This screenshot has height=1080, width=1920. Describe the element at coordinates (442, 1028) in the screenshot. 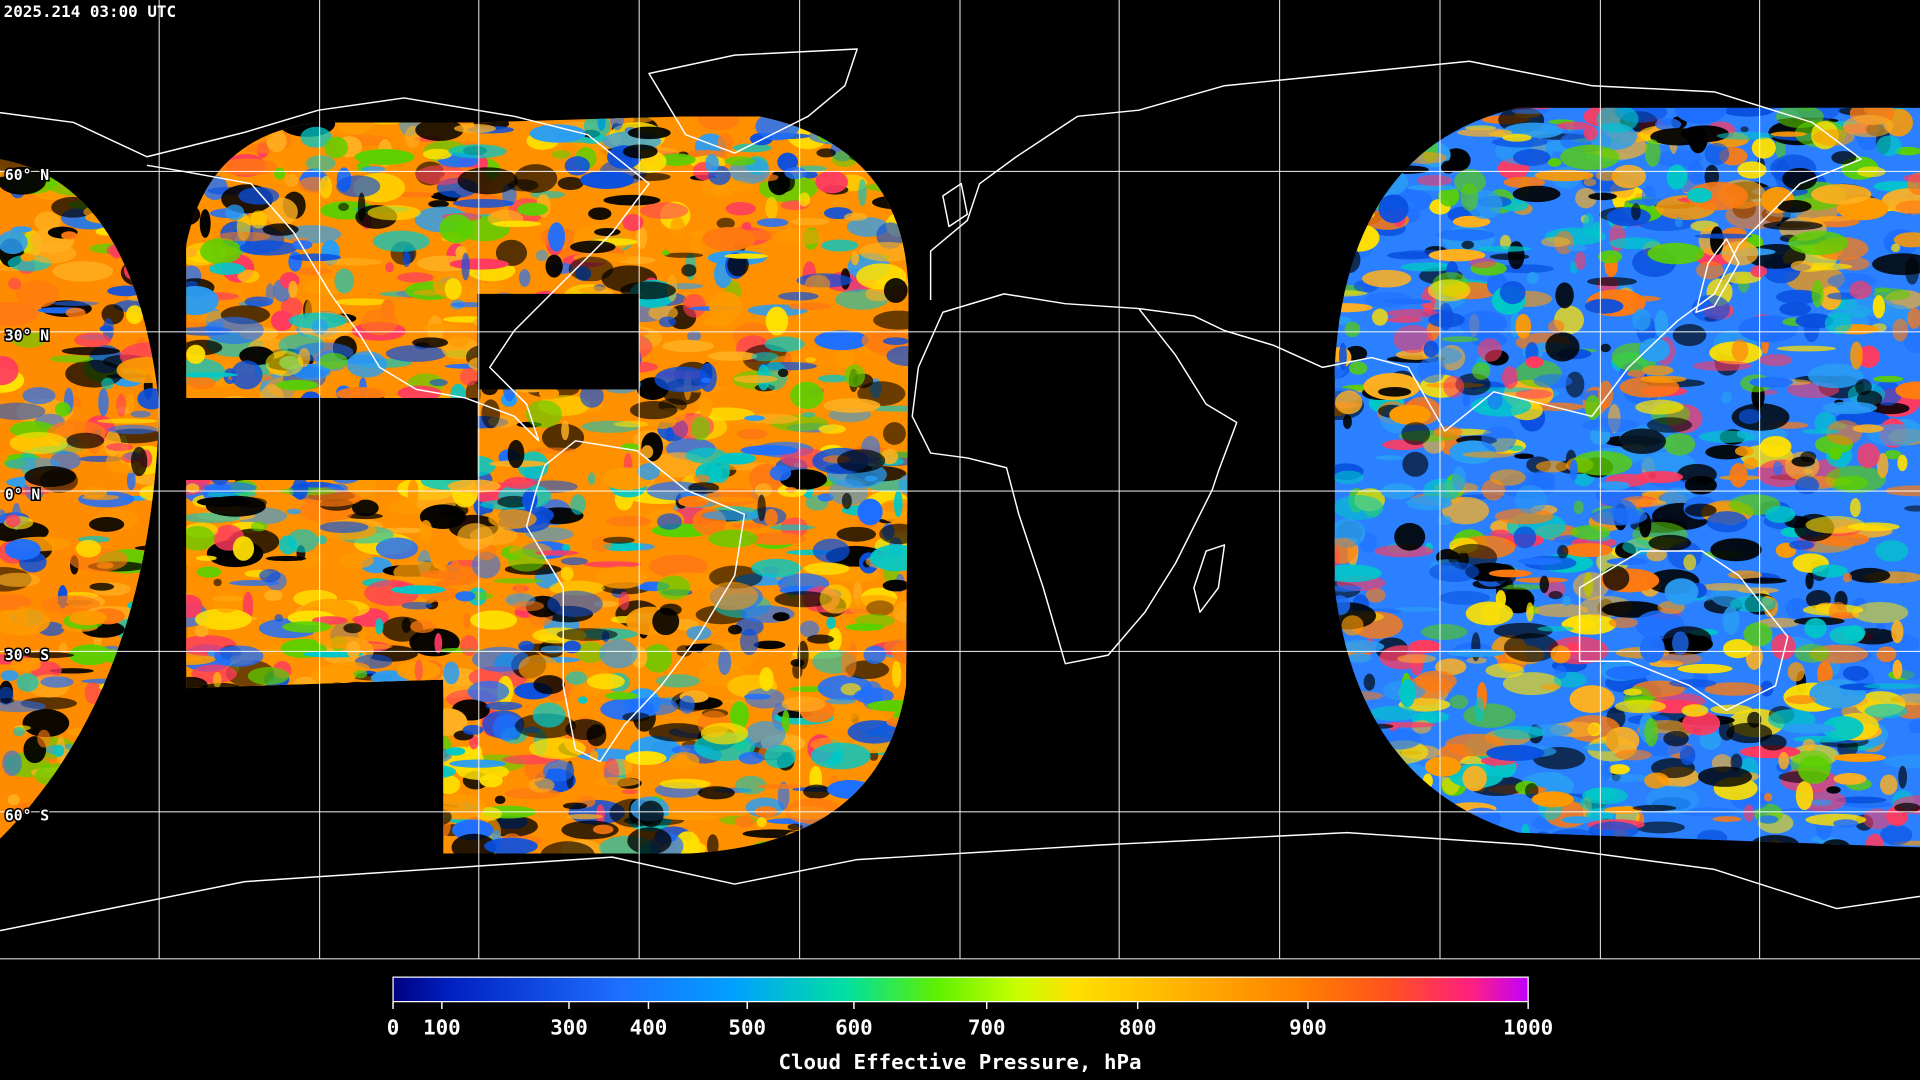

I see `colorbar-tick-label: 100` at that location.